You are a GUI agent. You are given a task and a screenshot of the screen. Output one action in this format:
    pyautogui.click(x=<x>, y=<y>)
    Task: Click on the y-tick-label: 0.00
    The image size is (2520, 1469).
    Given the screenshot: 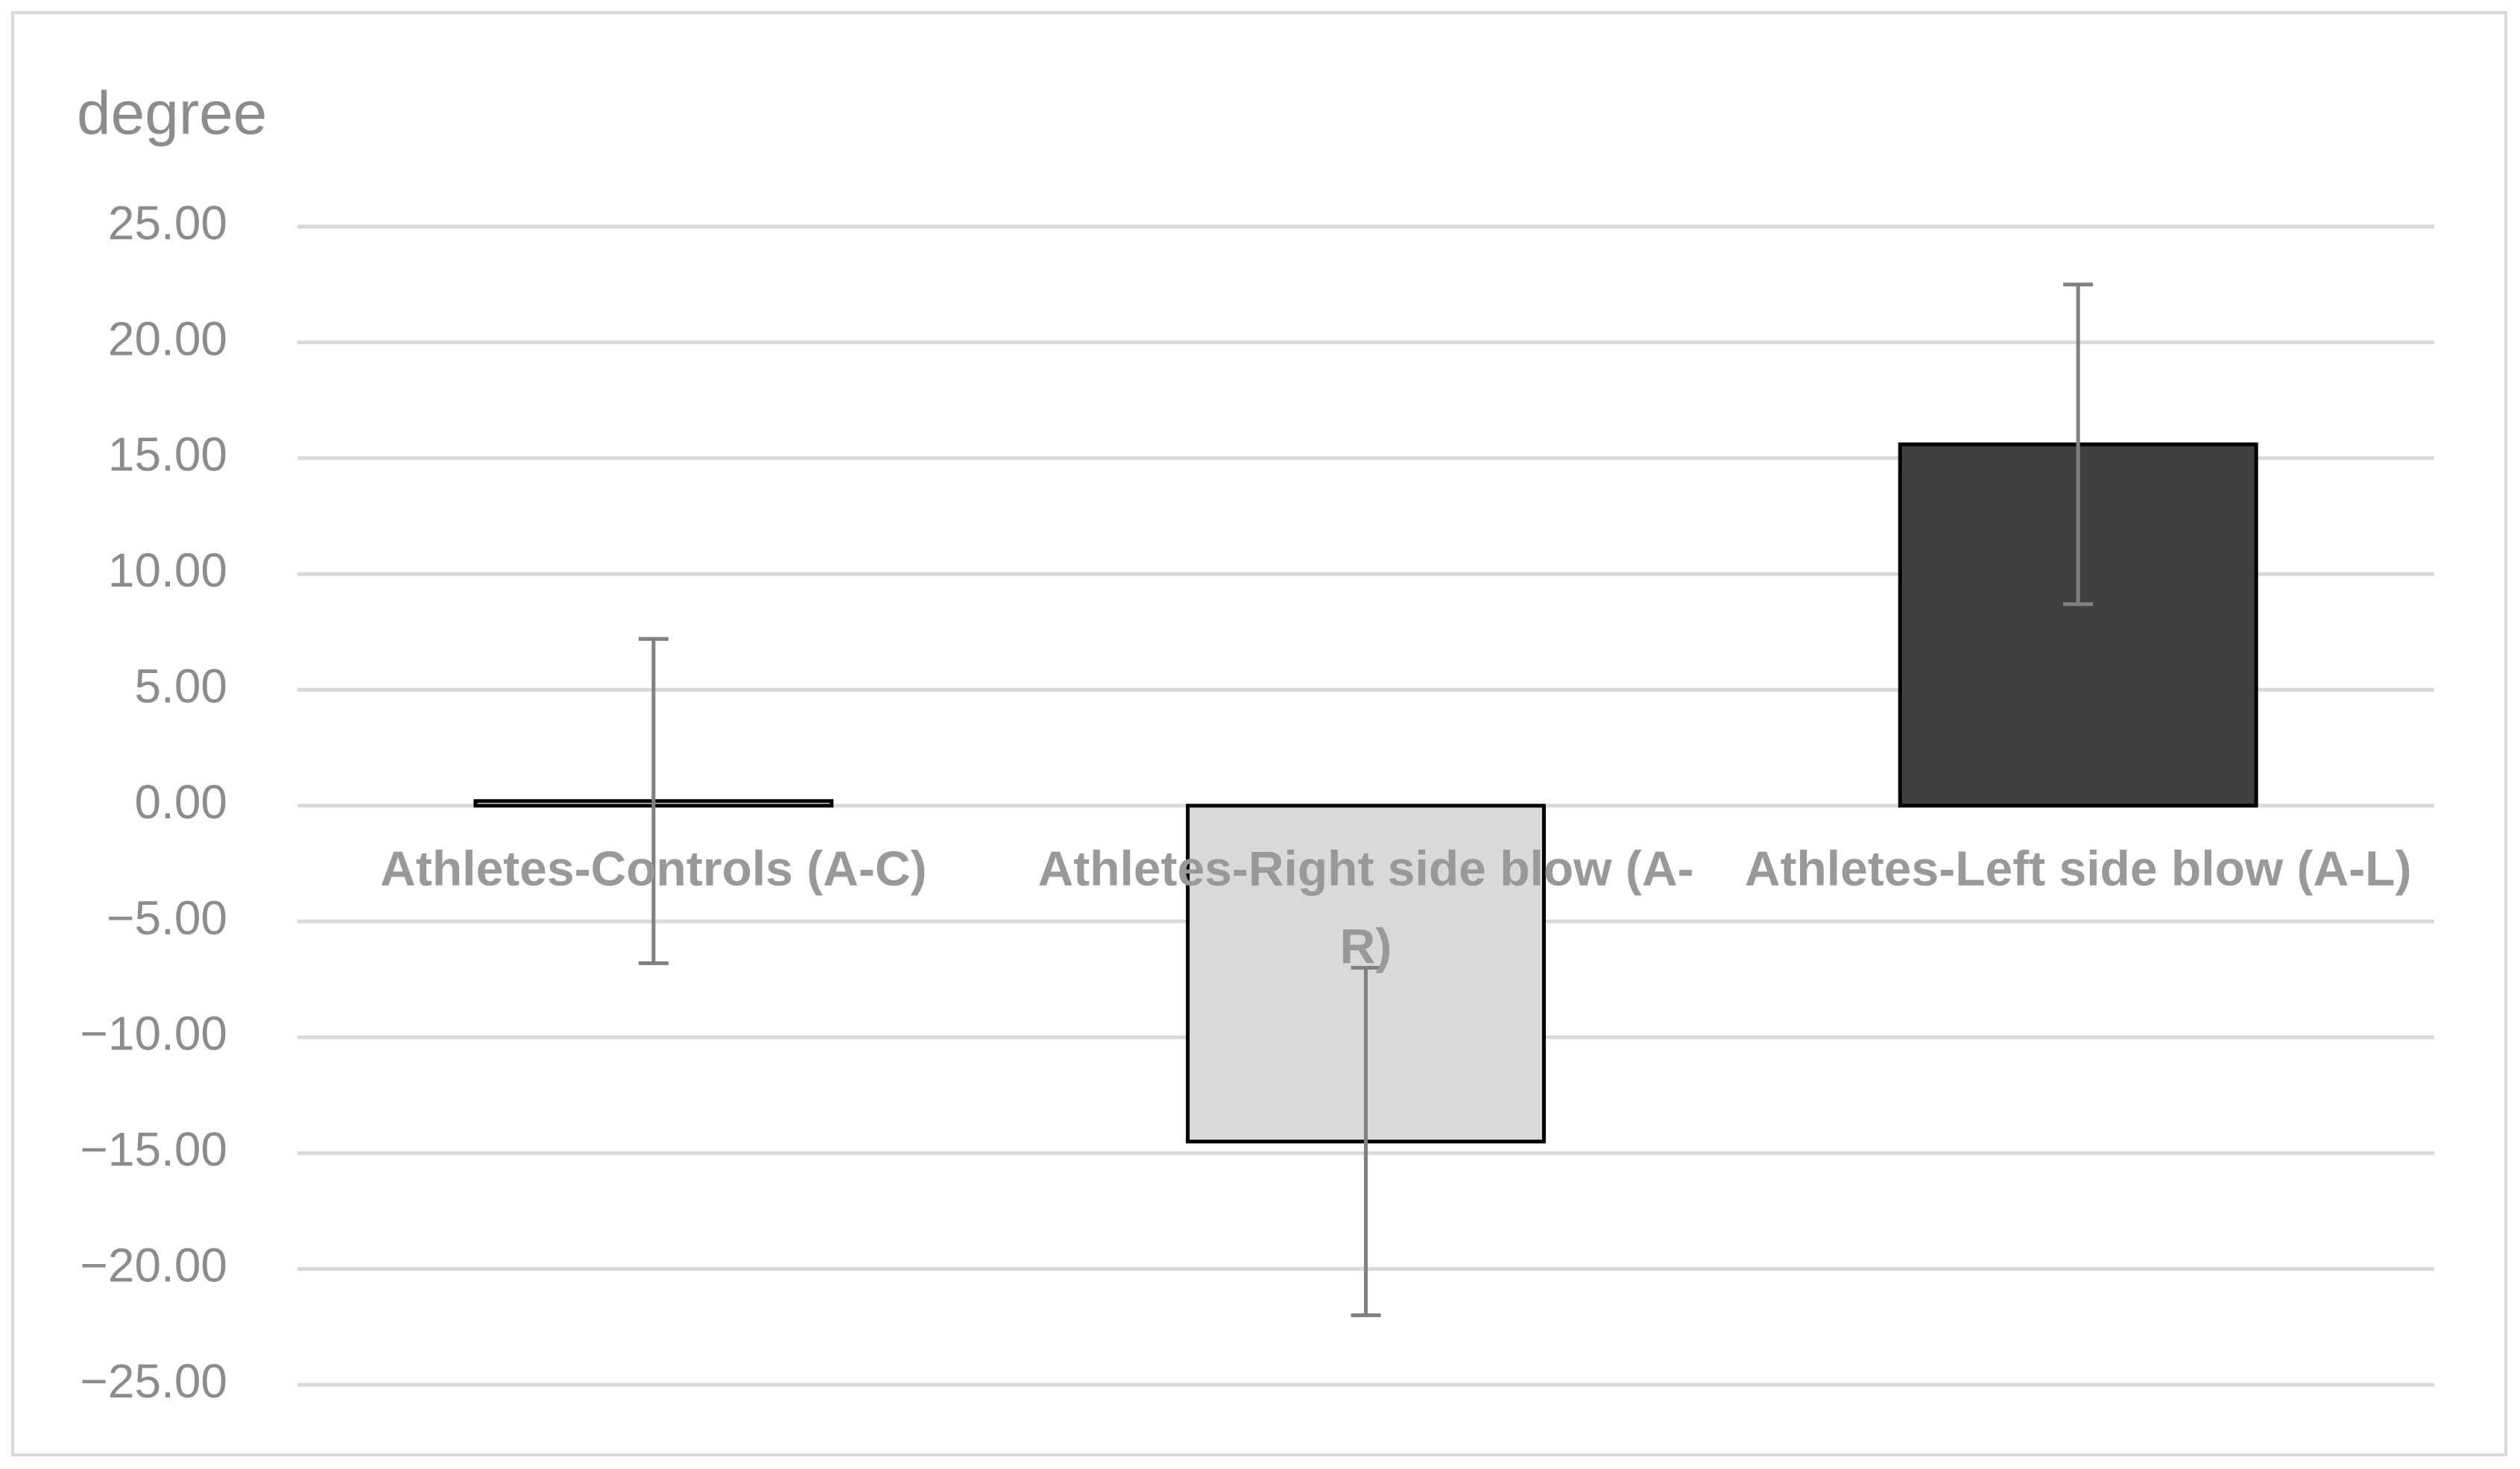 What is the action you would take?
    pyautogui.click(x=180, y=802)
    